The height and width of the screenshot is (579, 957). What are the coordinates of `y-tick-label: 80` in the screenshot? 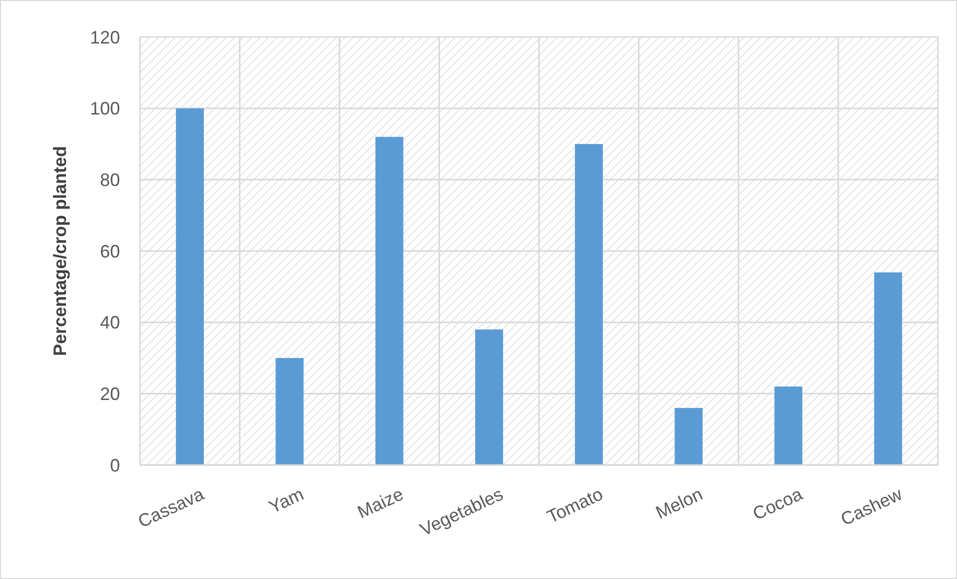 It's located at (110, 180).